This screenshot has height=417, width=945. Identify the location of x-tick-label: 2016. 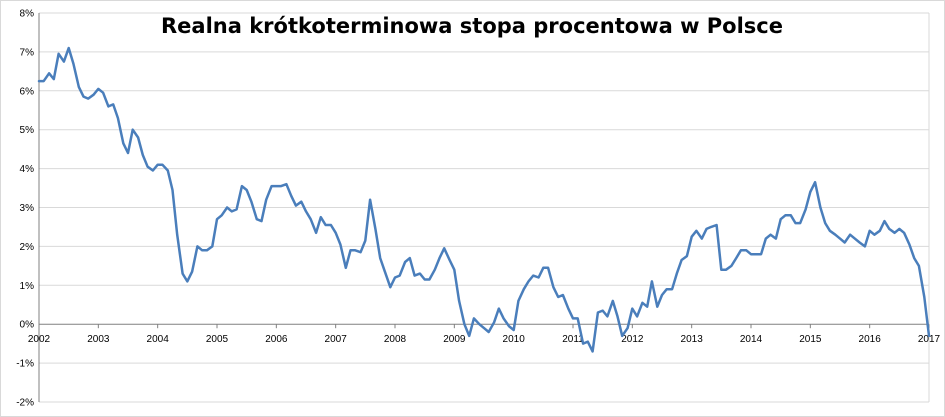
(870, 339).